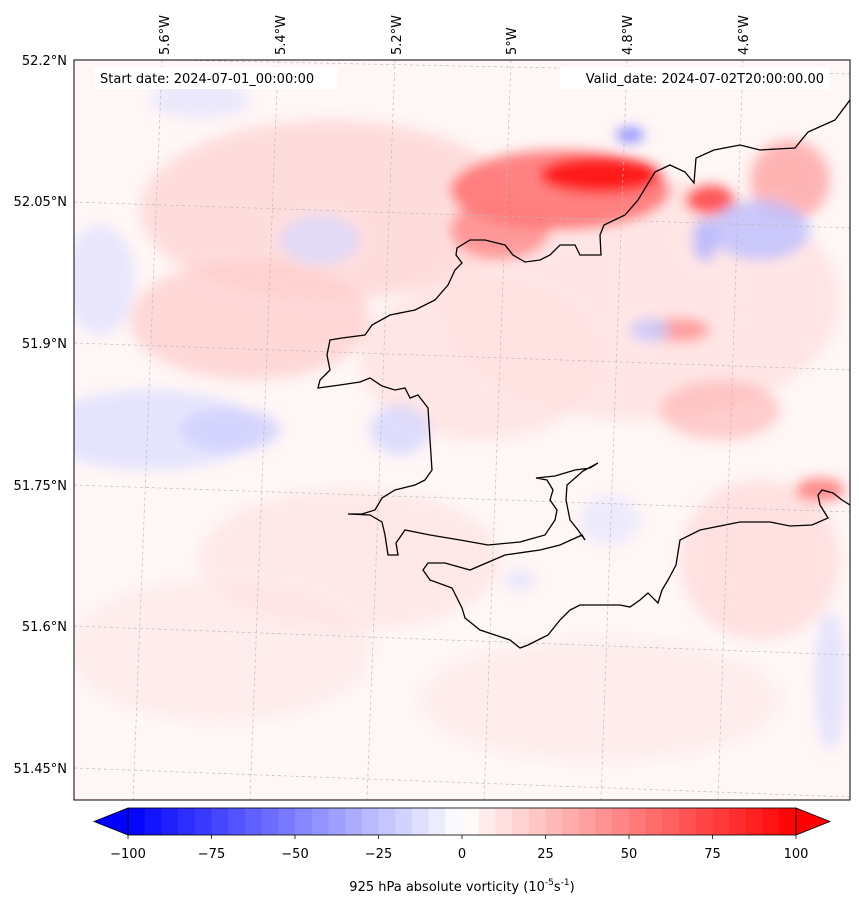  I want to click on lat-label: 51.6°N, so click(44, 627).